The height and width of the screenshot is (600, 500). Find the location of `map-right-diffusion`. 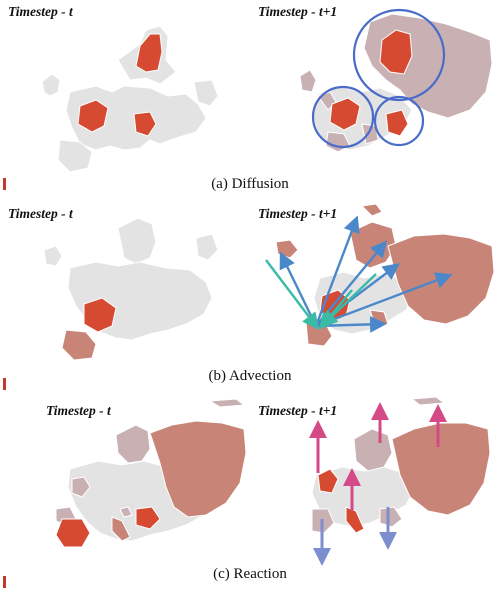

map-right-diffusion is located at coordinates (396, 83).